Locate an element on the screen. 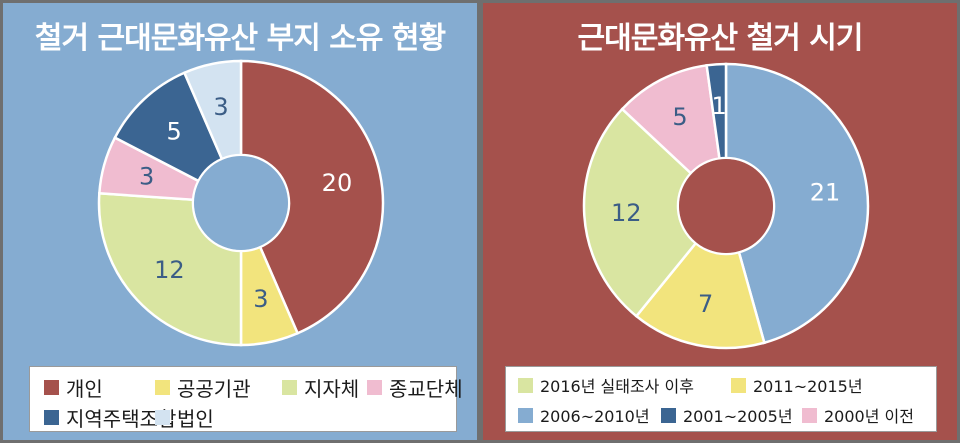  legend-item-지자체: 지자체 is located at coordinates (320, 387).